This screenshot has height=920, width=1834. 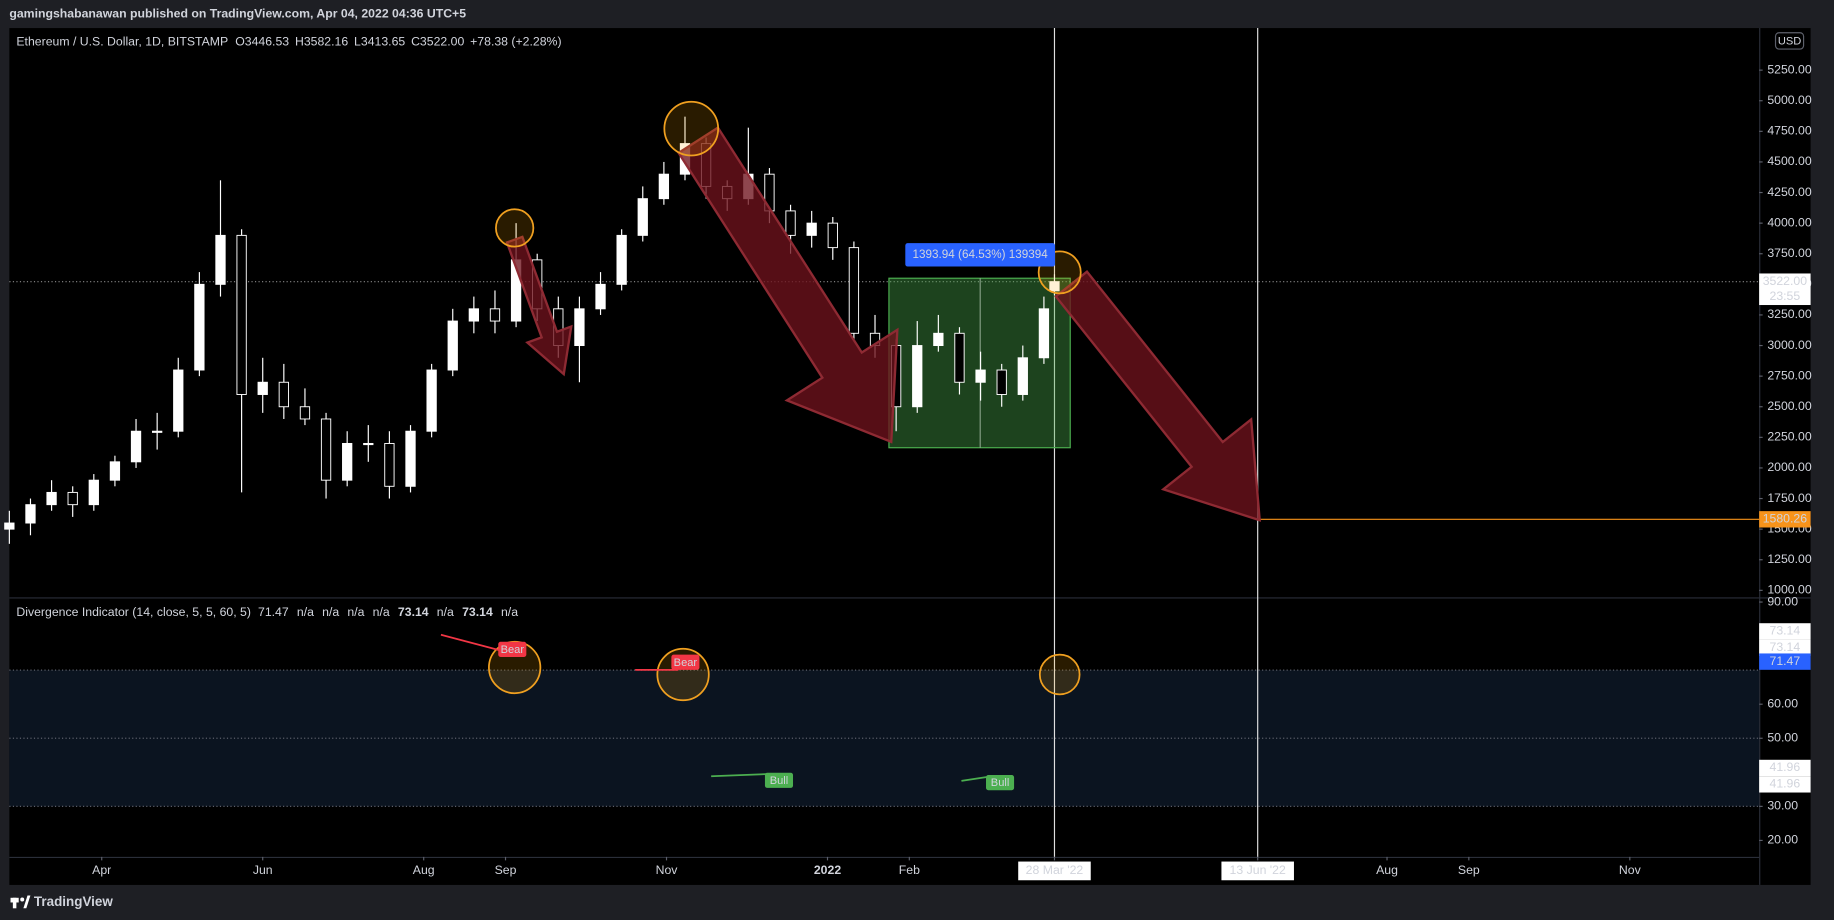 What do you see at coordinates (299, 41) in the screenshot?
I see `legend-key: H` at bounding box center [299, 41].